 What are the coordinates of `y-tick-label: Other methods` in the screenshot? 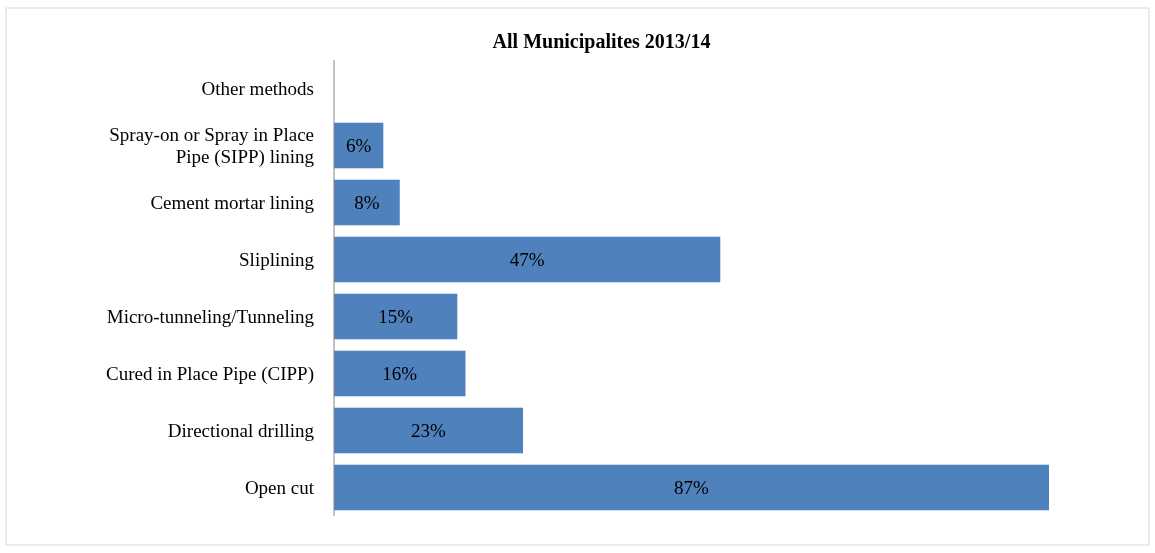 It's located at (257, 89).